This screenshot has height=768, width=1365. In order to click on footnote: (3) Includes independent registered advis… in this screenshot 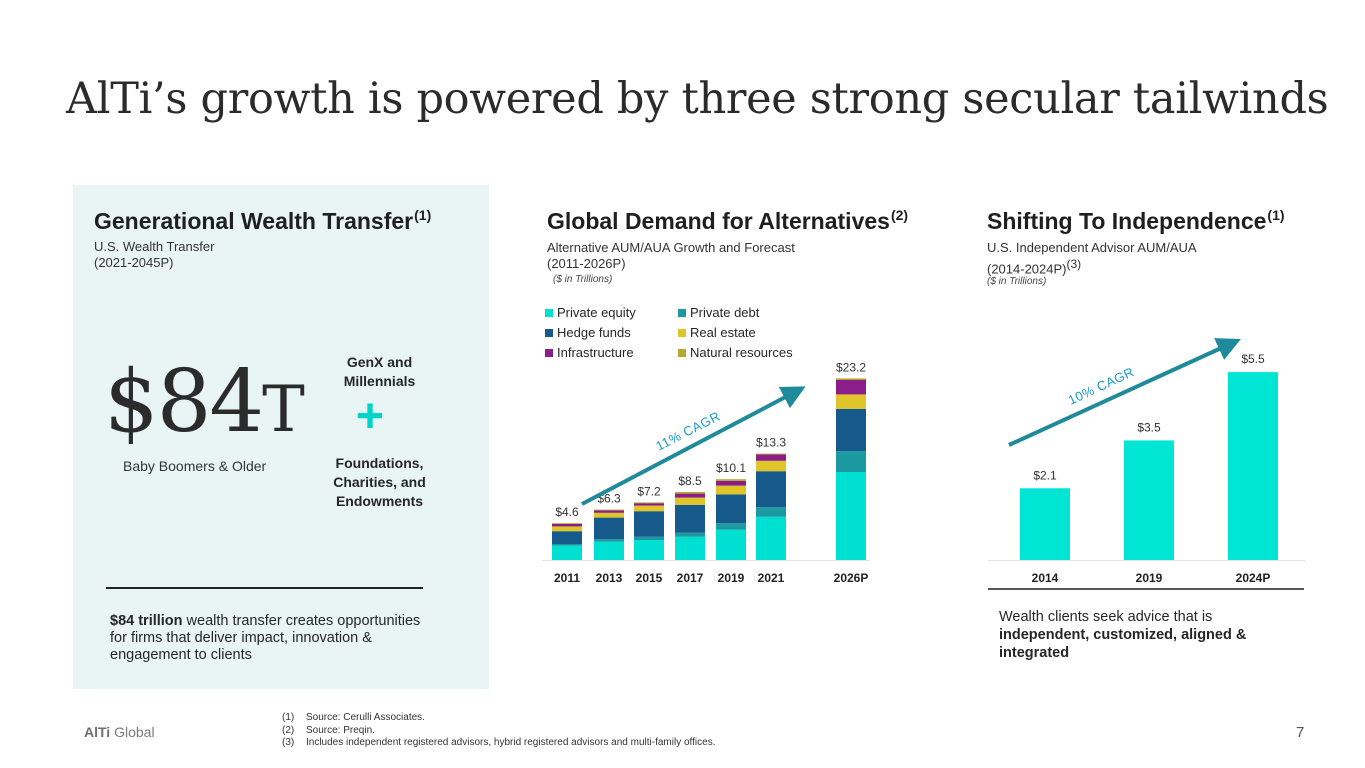, I will do `click(499, 742)`.